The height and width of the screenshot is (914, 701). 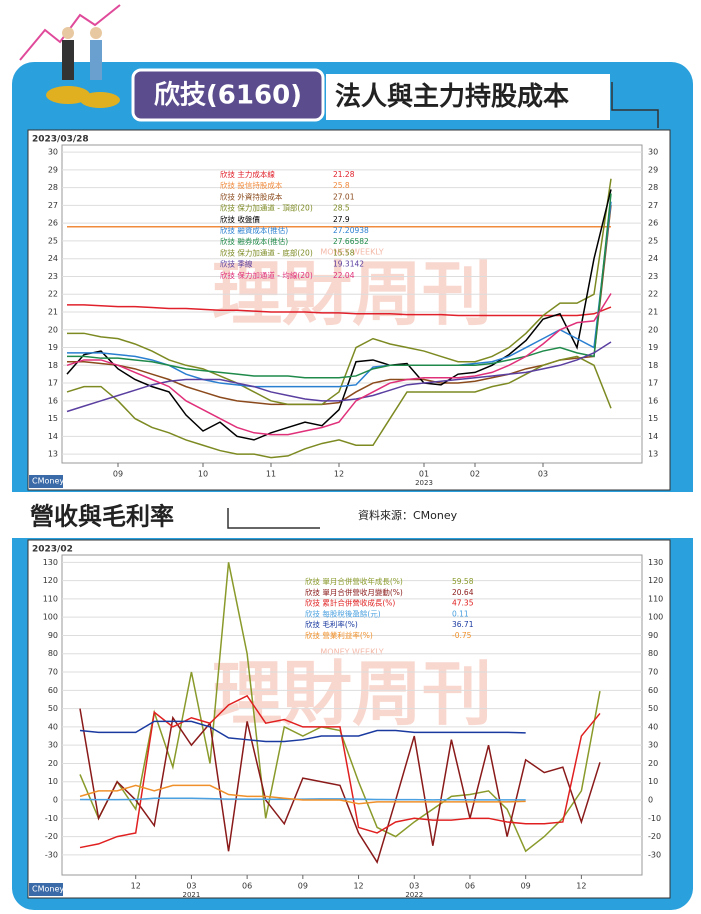 I want to click on y-tick-label: 21, so click(x=53, y=311).